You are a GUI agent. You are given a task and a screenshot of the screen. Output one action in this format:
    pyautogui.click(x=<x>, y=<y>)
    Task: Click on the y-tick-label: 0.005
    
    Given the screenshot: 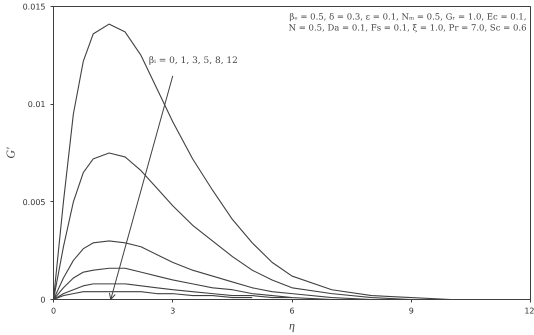 What is the action you would take?
    pyautogui.click(x=34, y=202)
    